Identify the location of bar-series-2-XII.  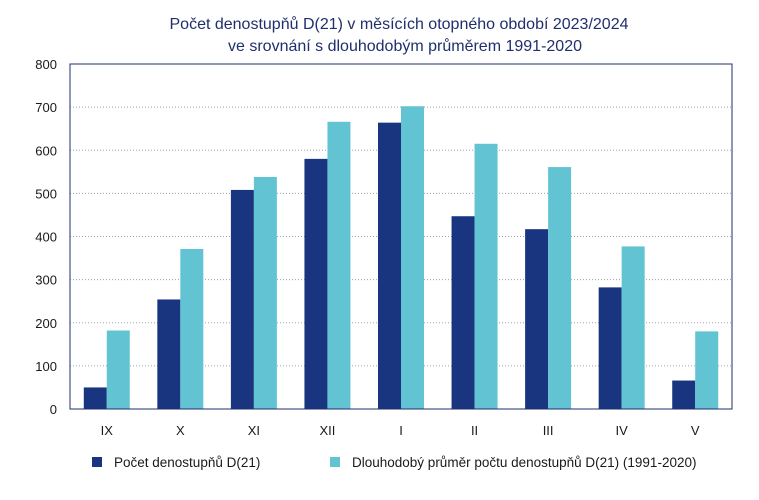
(339, 265).